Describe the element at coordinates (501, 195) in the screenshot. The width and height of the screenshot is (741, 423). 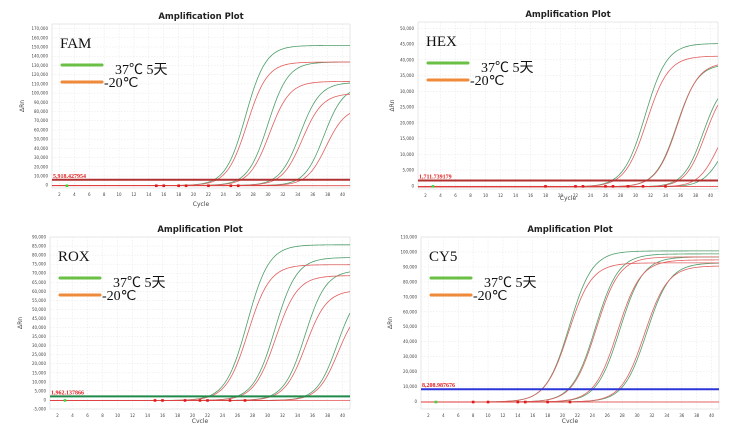
I see `hex-x-tick-label: 12` at that location.